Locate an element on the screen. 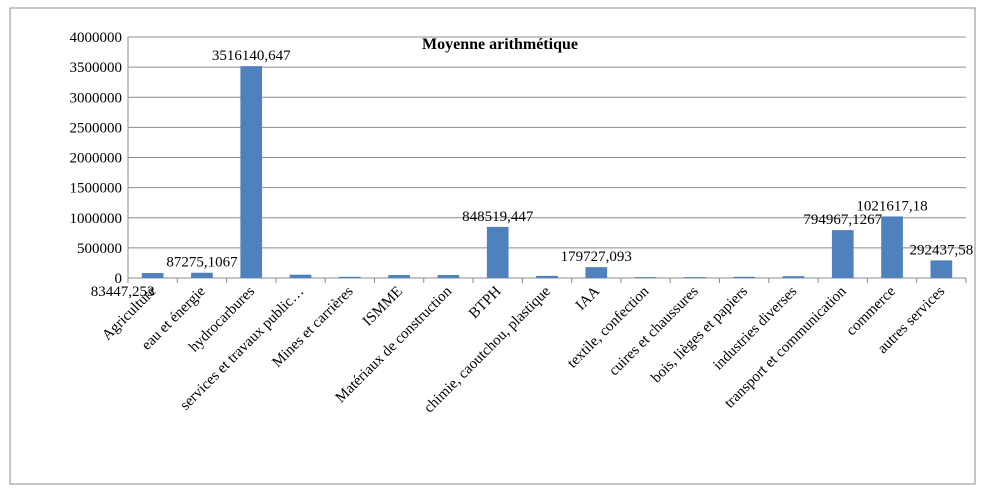 Image resolution: width=986 pixels, height=489 pixels. data-label: 87275,1067 is located at coordinates (202, 263).